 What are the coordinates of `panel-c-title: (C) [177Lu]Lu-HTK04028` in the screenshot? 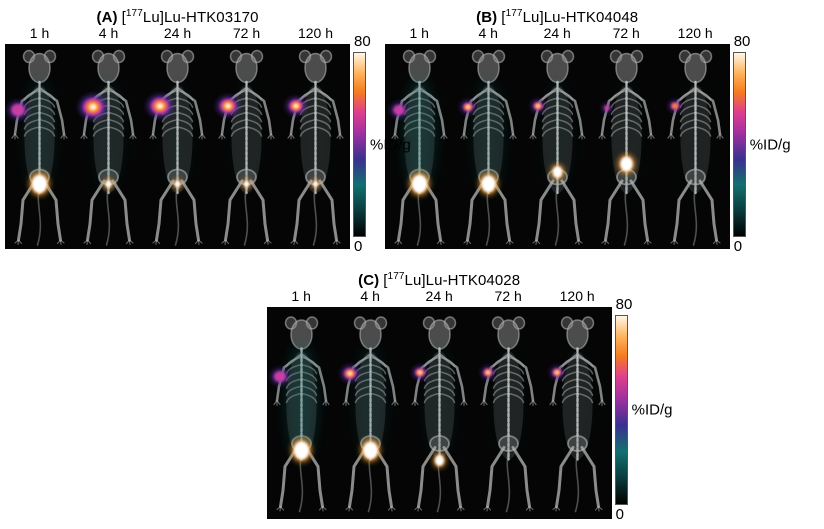 It's located at (439, 278).